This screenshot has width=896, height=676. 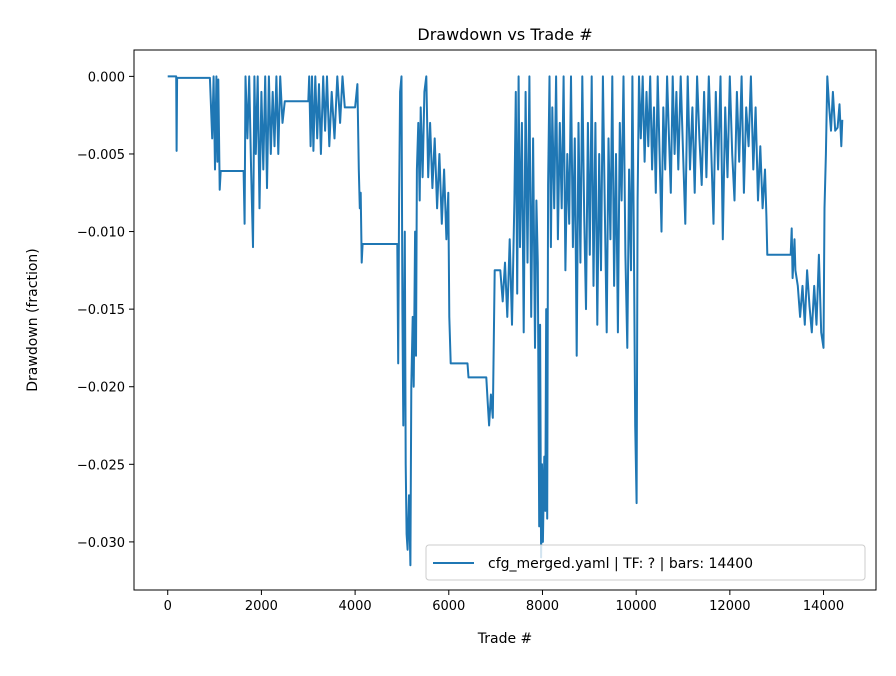 I want to click on y-tick-label: −0.025, so click(x=101, y=465).